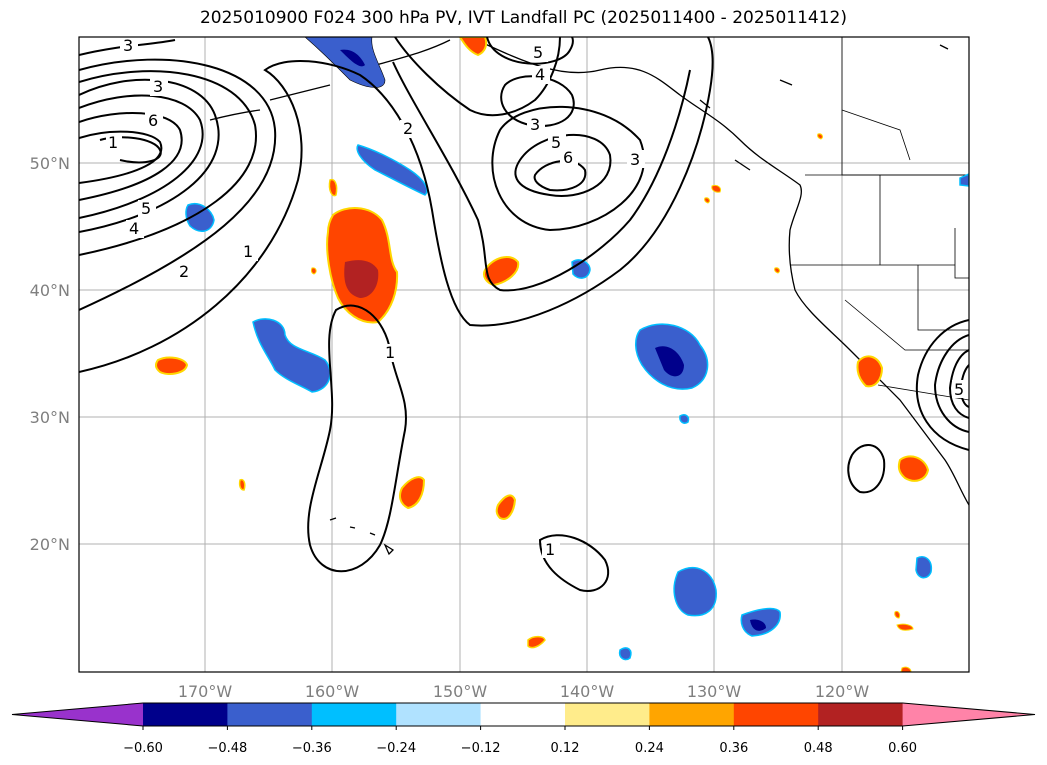 This screenshot has width=1047, height=765. I want to click on colorbar-tick-label: −0.60, so click(143, 748).